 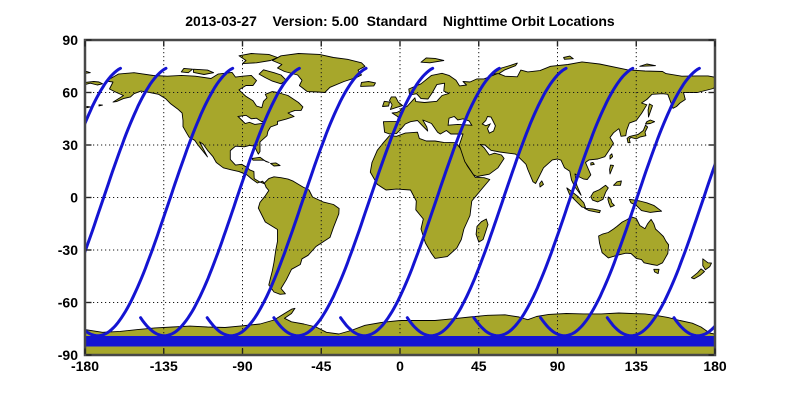 I want to click on south-orbit-convergence-band, so click(x=400, y=341).